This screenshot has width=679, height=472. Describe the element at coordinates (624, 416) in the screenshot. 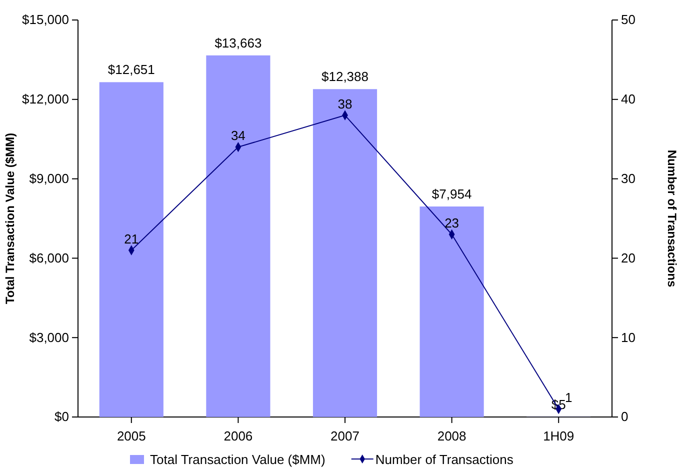

I see `y2-tick-label: 0` at that location.